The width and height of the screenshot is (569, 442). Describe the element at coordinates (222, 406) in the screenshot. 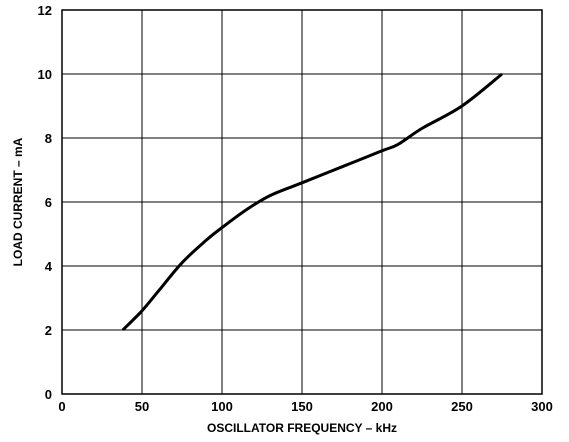

I see `x-tick-label: 100` at that location.